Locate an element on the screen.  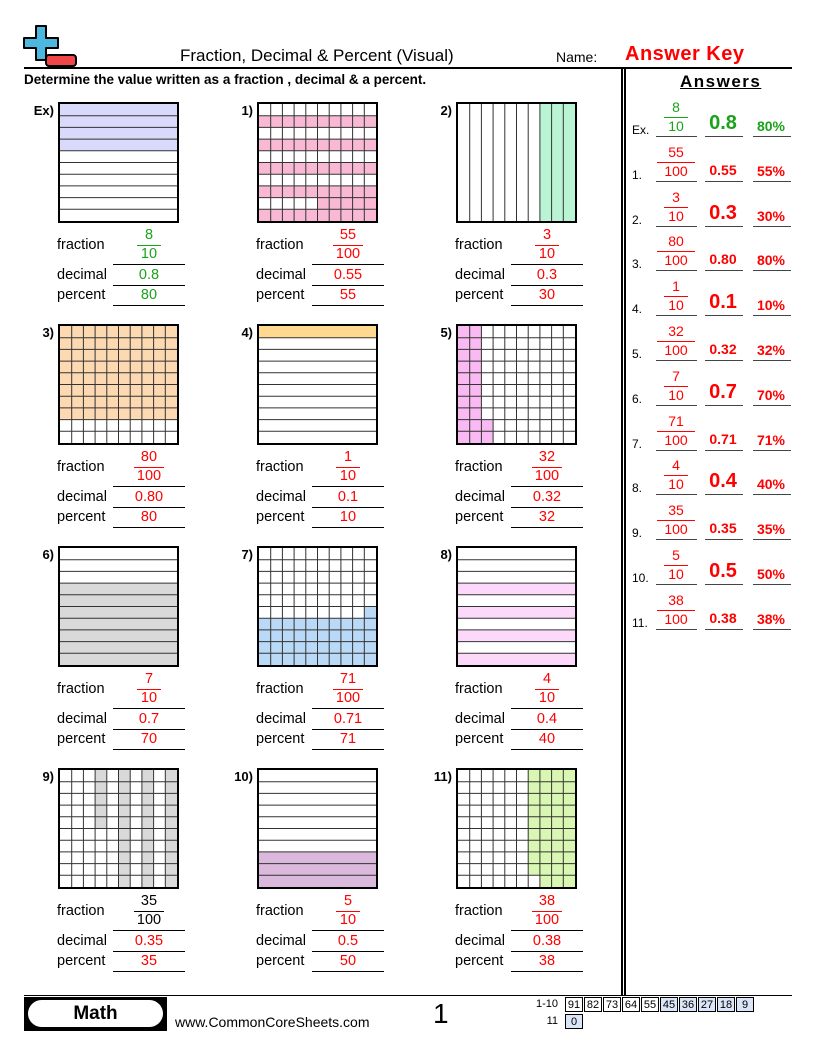
fraction-numerator: 35 is located at coordinates (149, 901).